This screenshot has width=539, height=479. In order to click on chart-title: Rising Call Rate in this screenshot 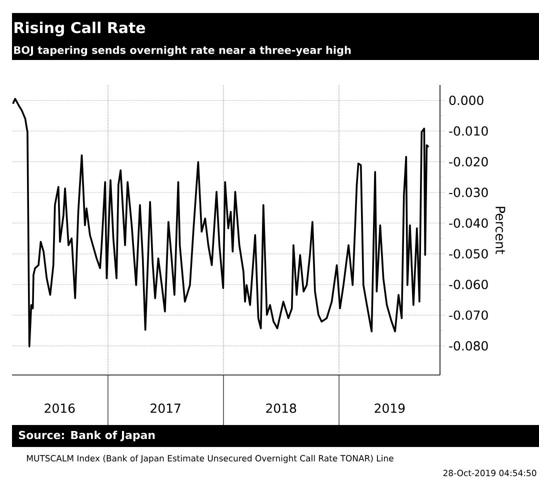, I will do `click(80, 29)`.